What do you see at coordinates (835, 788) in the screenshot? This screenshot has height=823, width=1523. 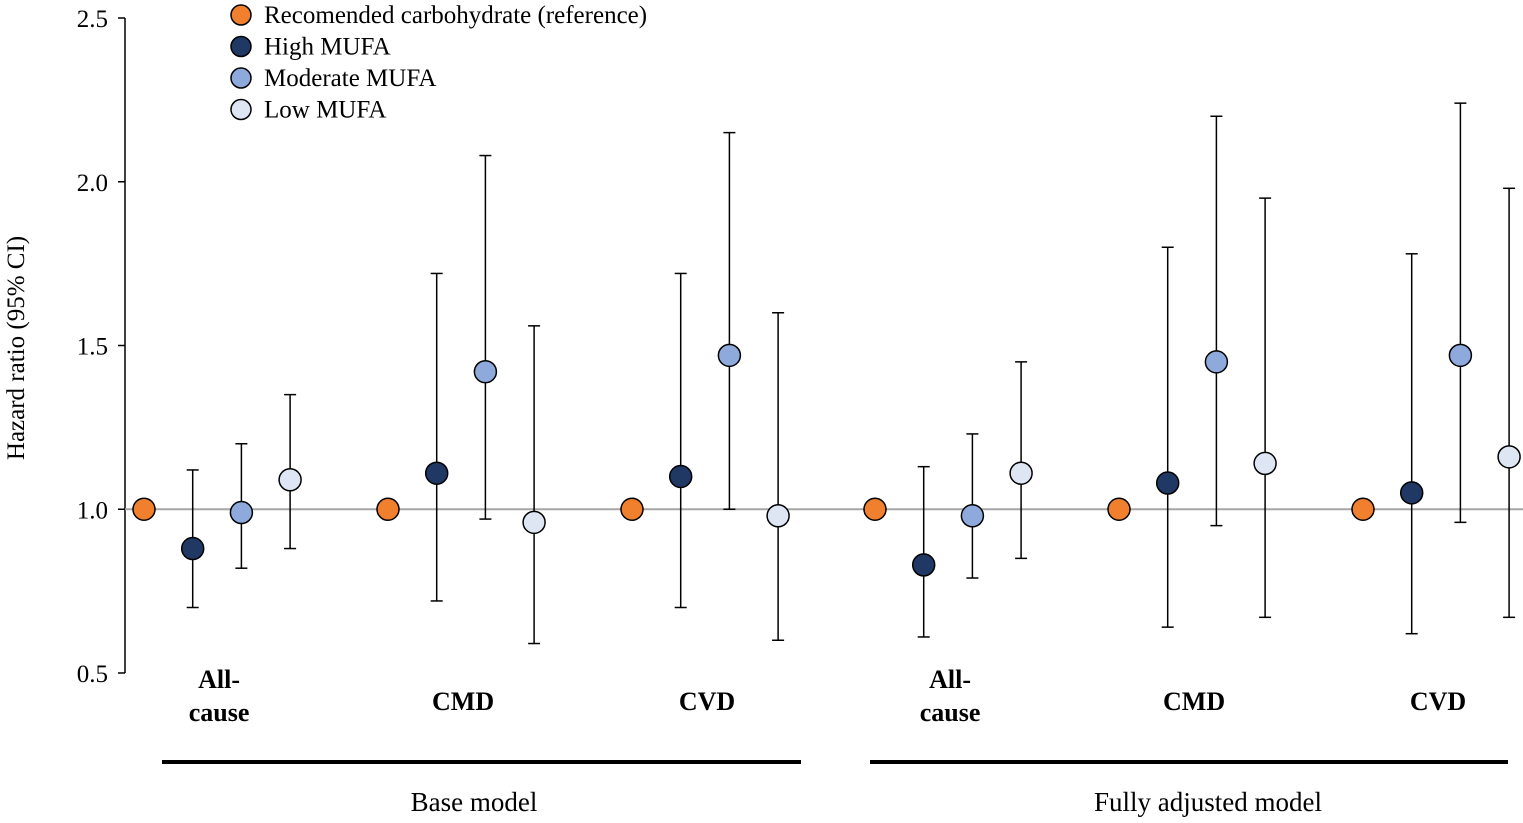 I see `group-labels-layer: Base model Fully adjusted model` at bounding box center [835, 788].